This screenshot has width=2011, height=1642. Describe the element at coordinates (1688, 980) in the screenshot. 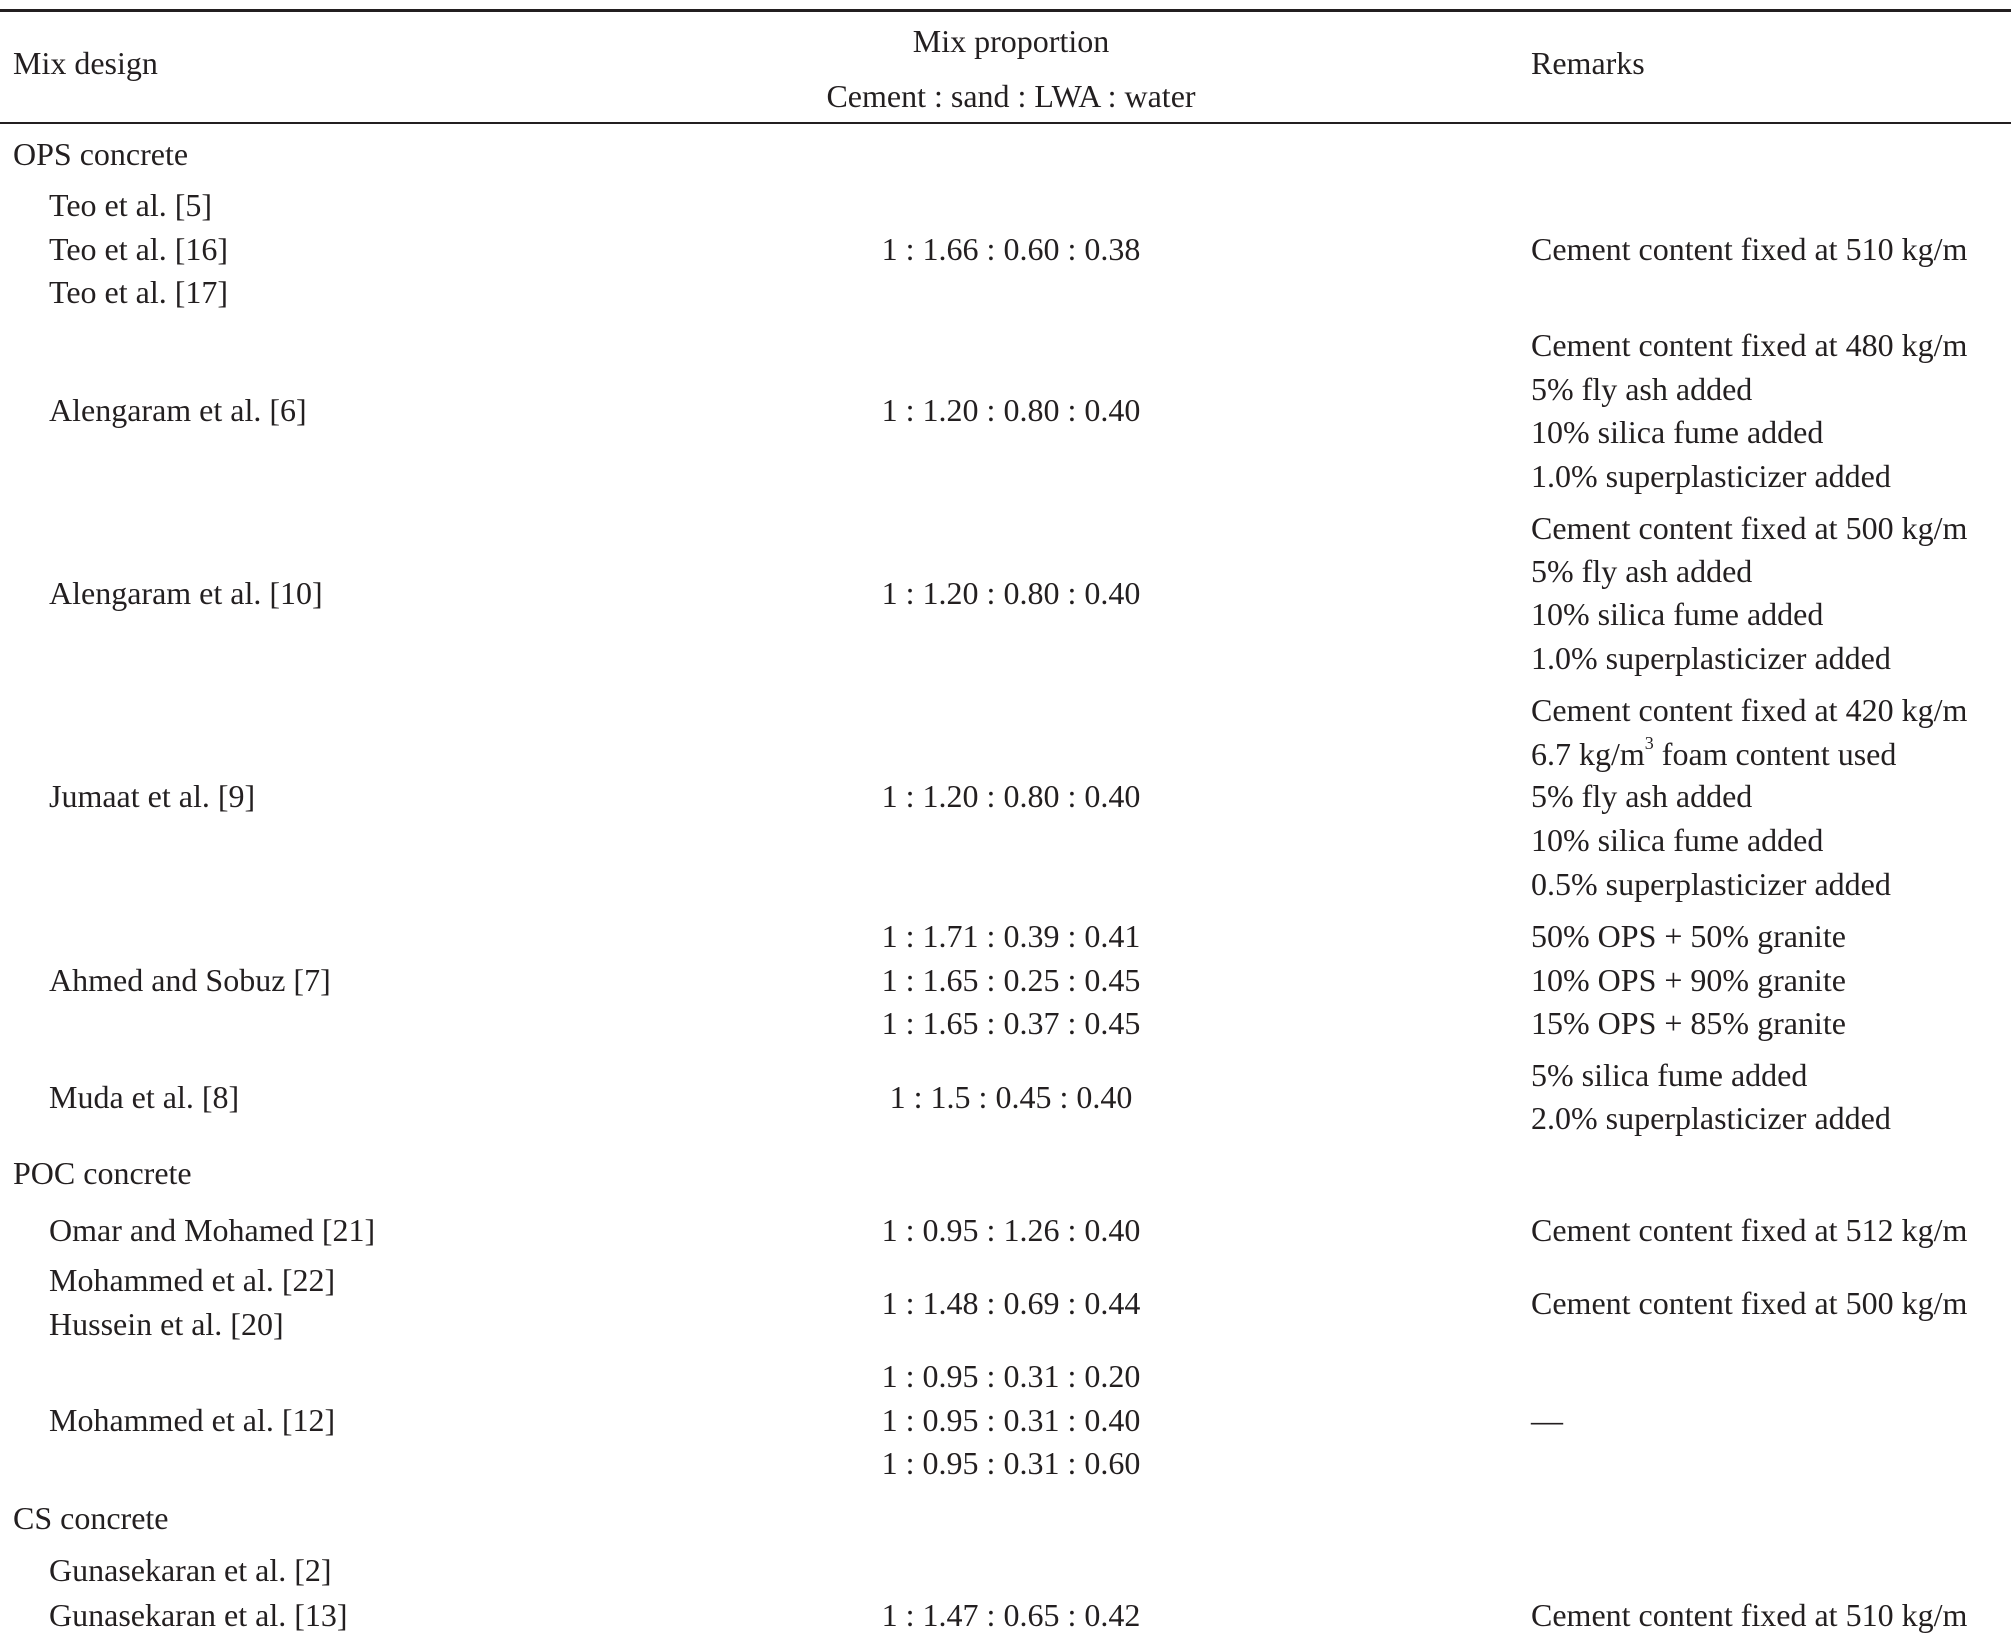

I see `remark: 10% OPS + 90% granite` at that location.